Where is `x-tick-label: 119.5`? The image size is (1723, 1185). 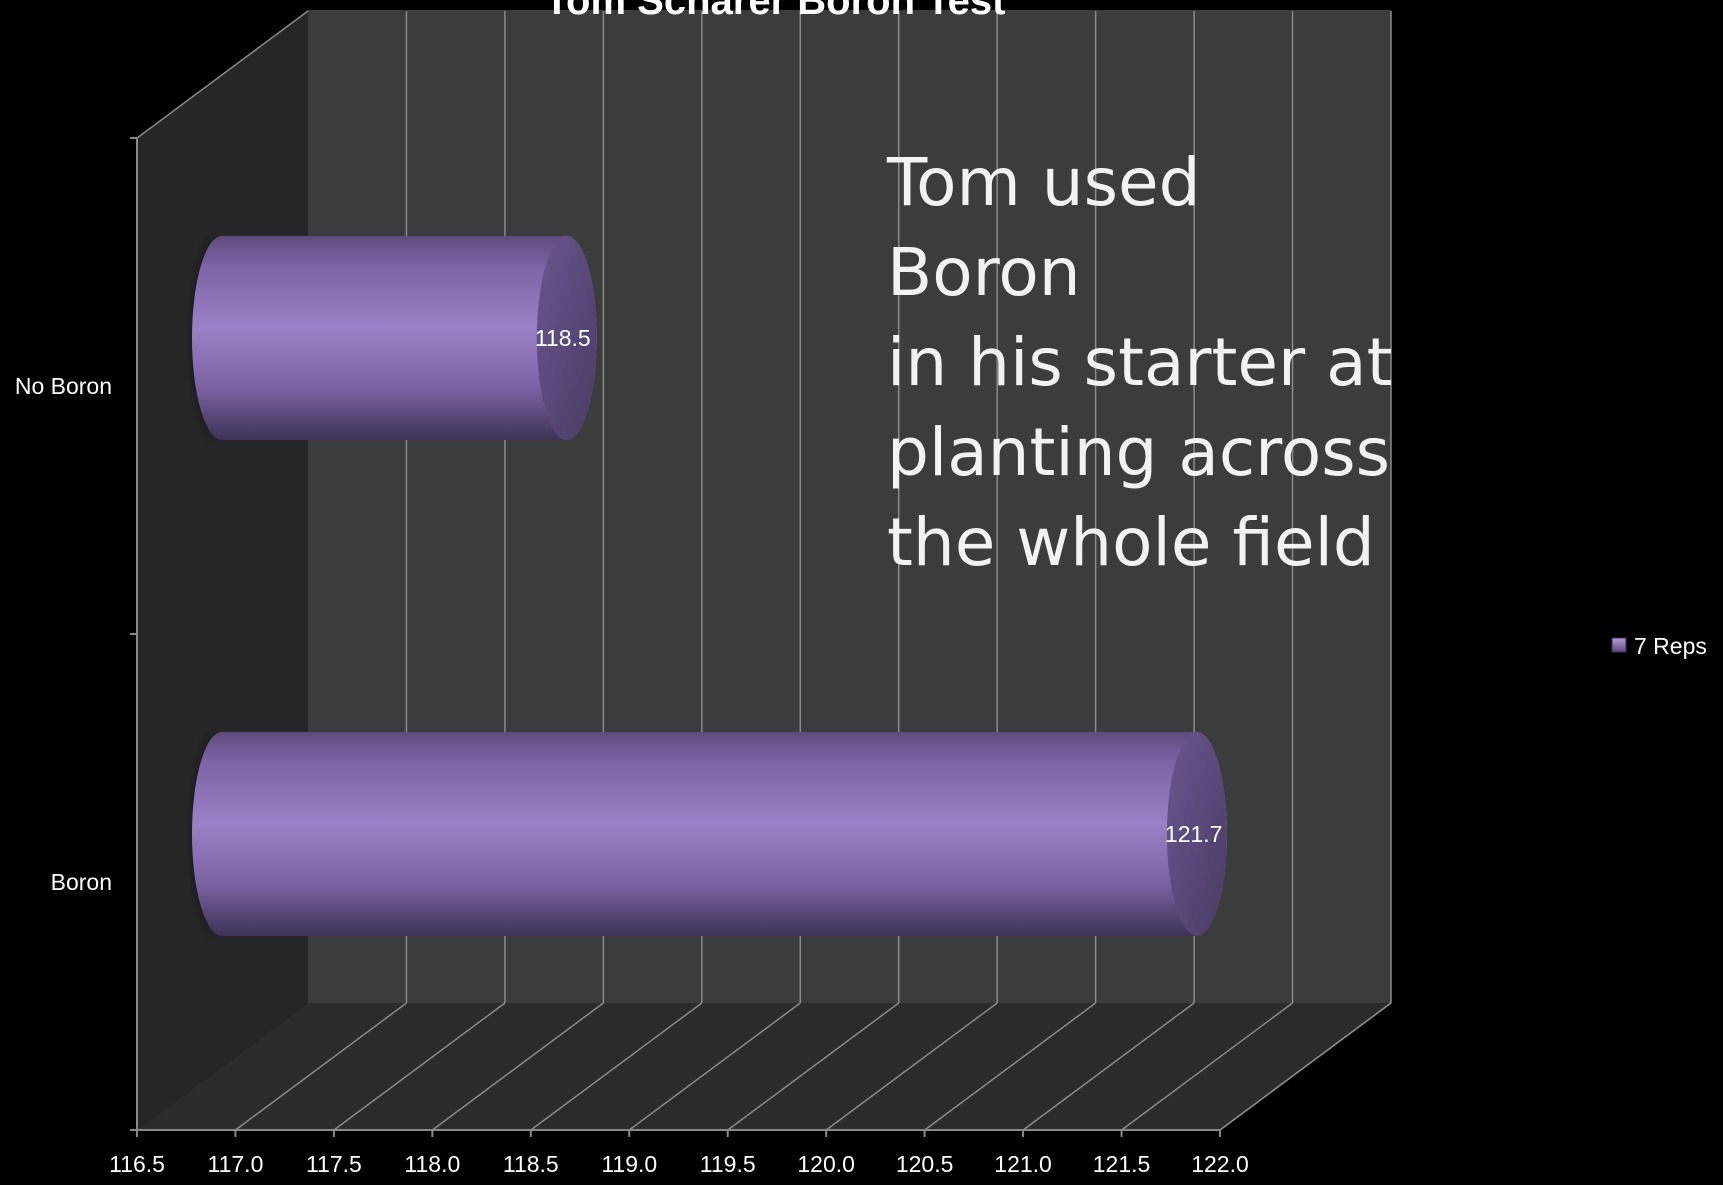 x-tick-label: 119.5 is located at coordinates (728, 1164).